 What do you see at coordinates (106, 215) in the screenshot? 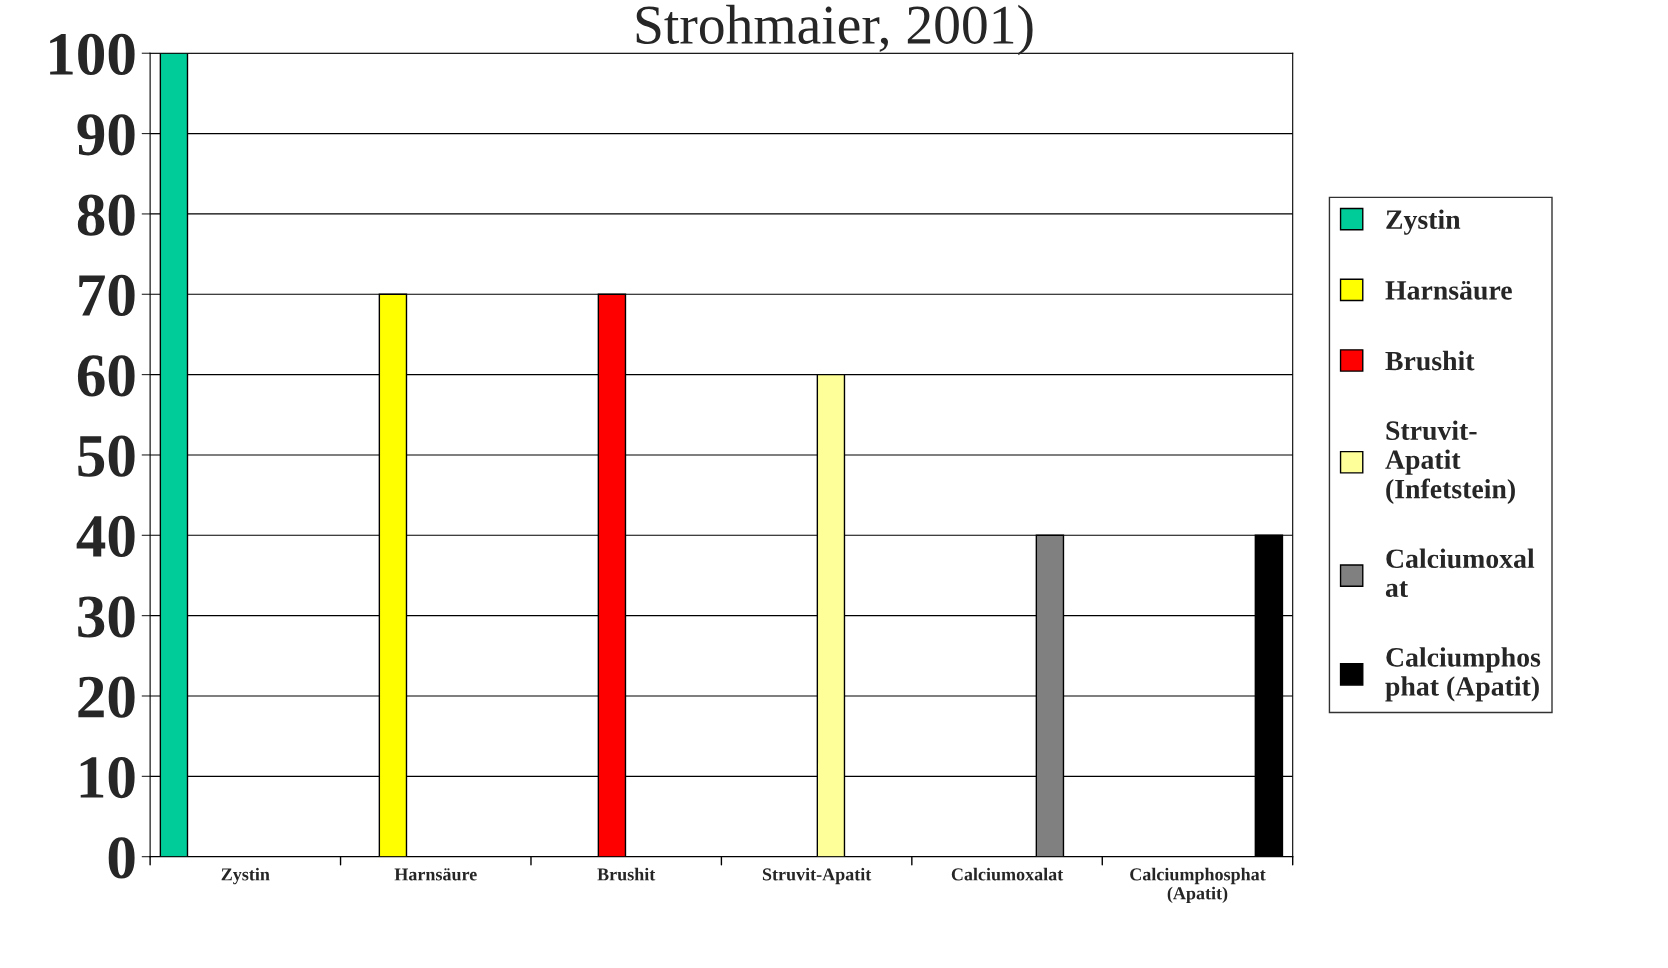
I see `y-tick-label: 80` at bounding box center [106, 215].